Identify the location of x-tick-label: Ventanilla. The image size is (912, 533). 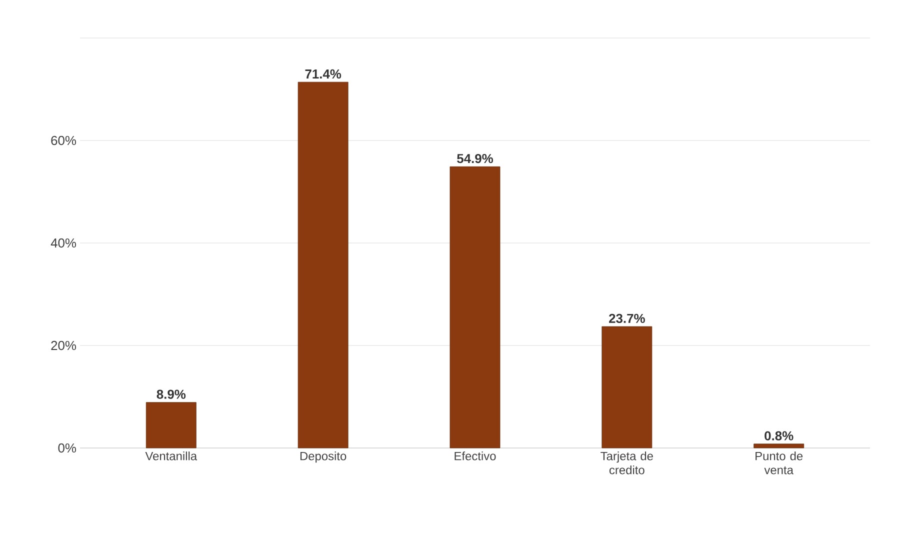
(171, 456).